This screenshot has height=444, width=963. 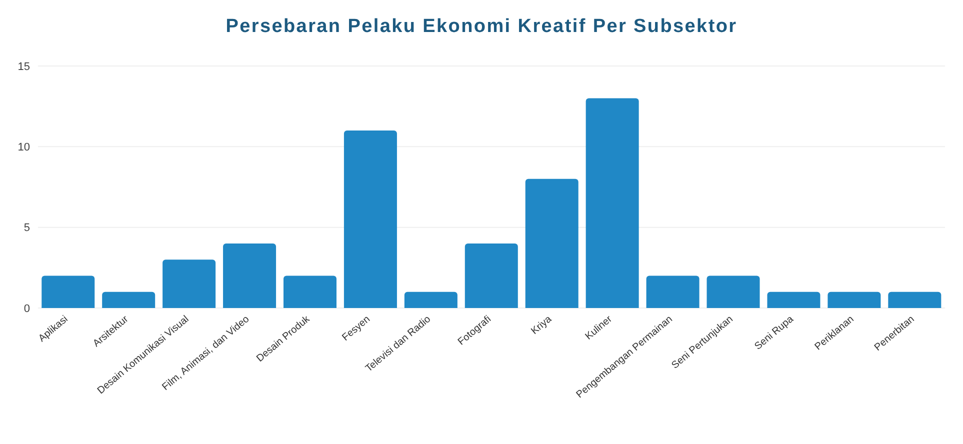 I want to click on y-tick-label: 10, so click(x=24, y=148).